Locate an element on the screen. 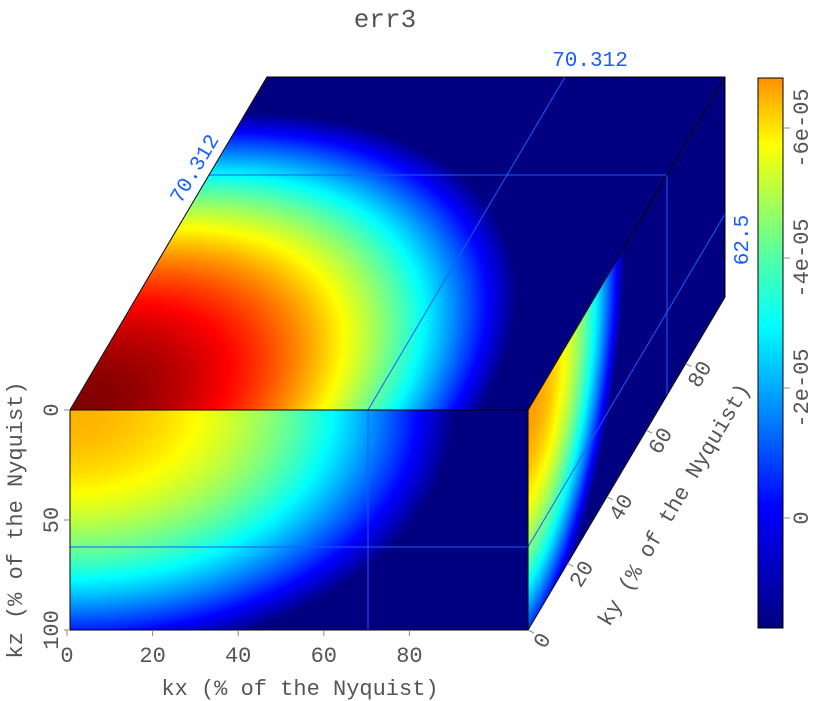 The width and height of the screenshot is (817, 701). ky-tick-label: 20 is located at coordinates (582, 574).